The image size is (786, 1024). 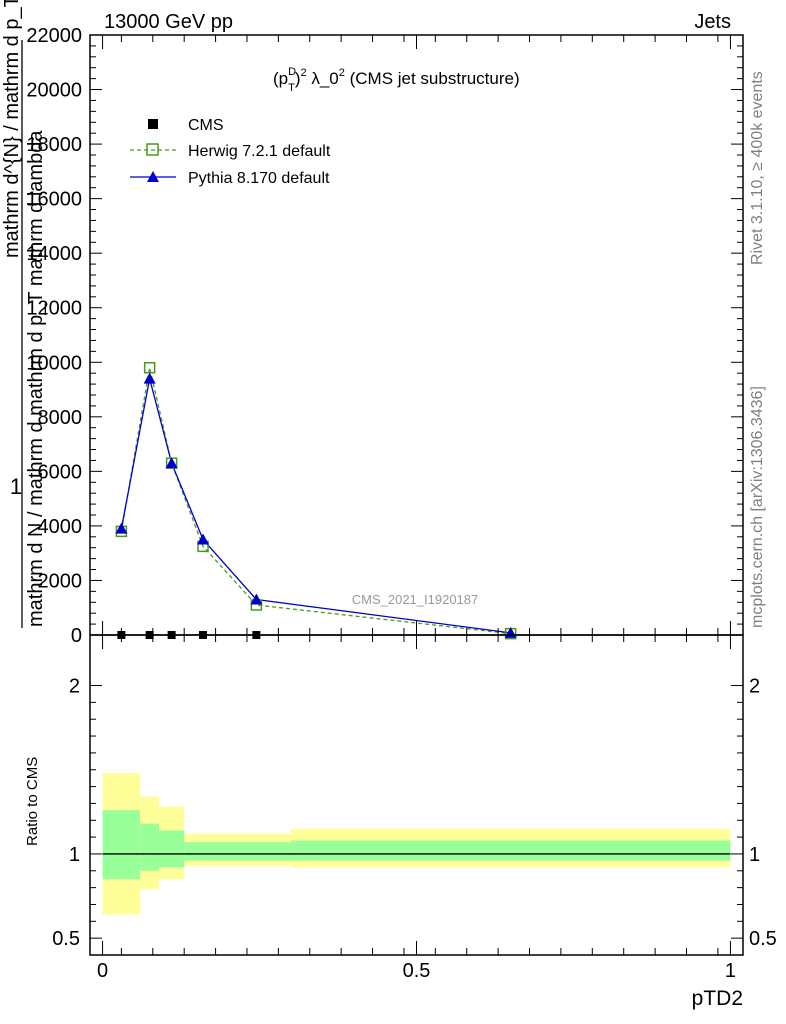 I want to click on title-part-b: ), so click(x=298, y=78).